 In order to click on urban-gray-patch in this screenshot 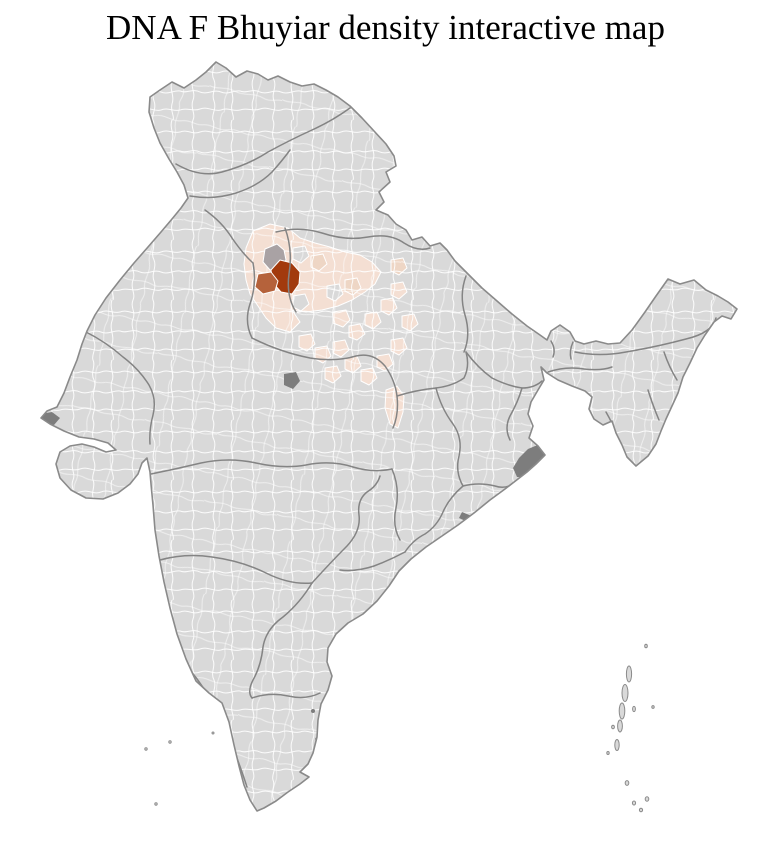, I will do `click(292, 380)`.